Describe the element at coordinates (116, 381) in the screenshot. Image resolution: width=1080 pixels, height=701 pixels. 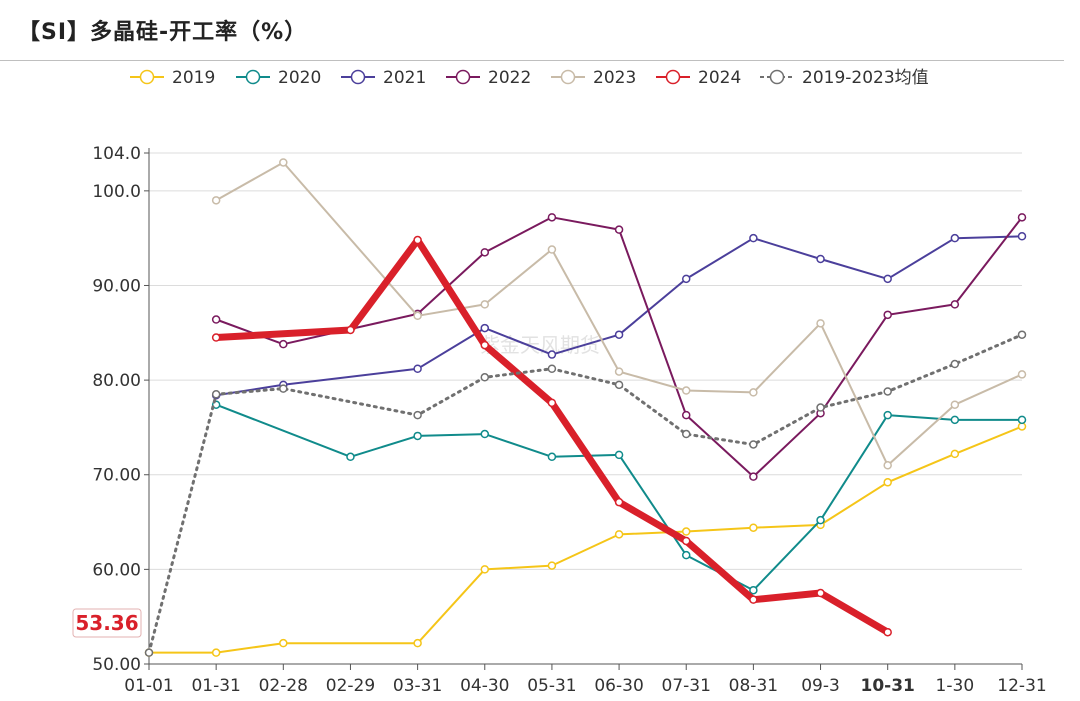
I see `y-tick-label: 80.00` at that location.